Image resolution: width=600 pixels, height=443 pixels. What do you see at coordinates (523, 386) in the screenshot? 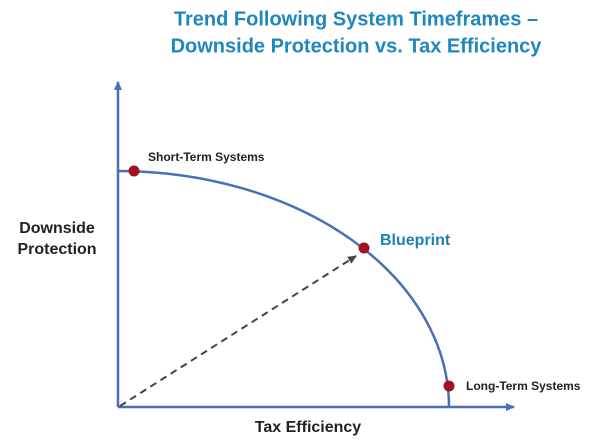
I see `point-label: Long-Term Systems` at bounding box center [523, 386].